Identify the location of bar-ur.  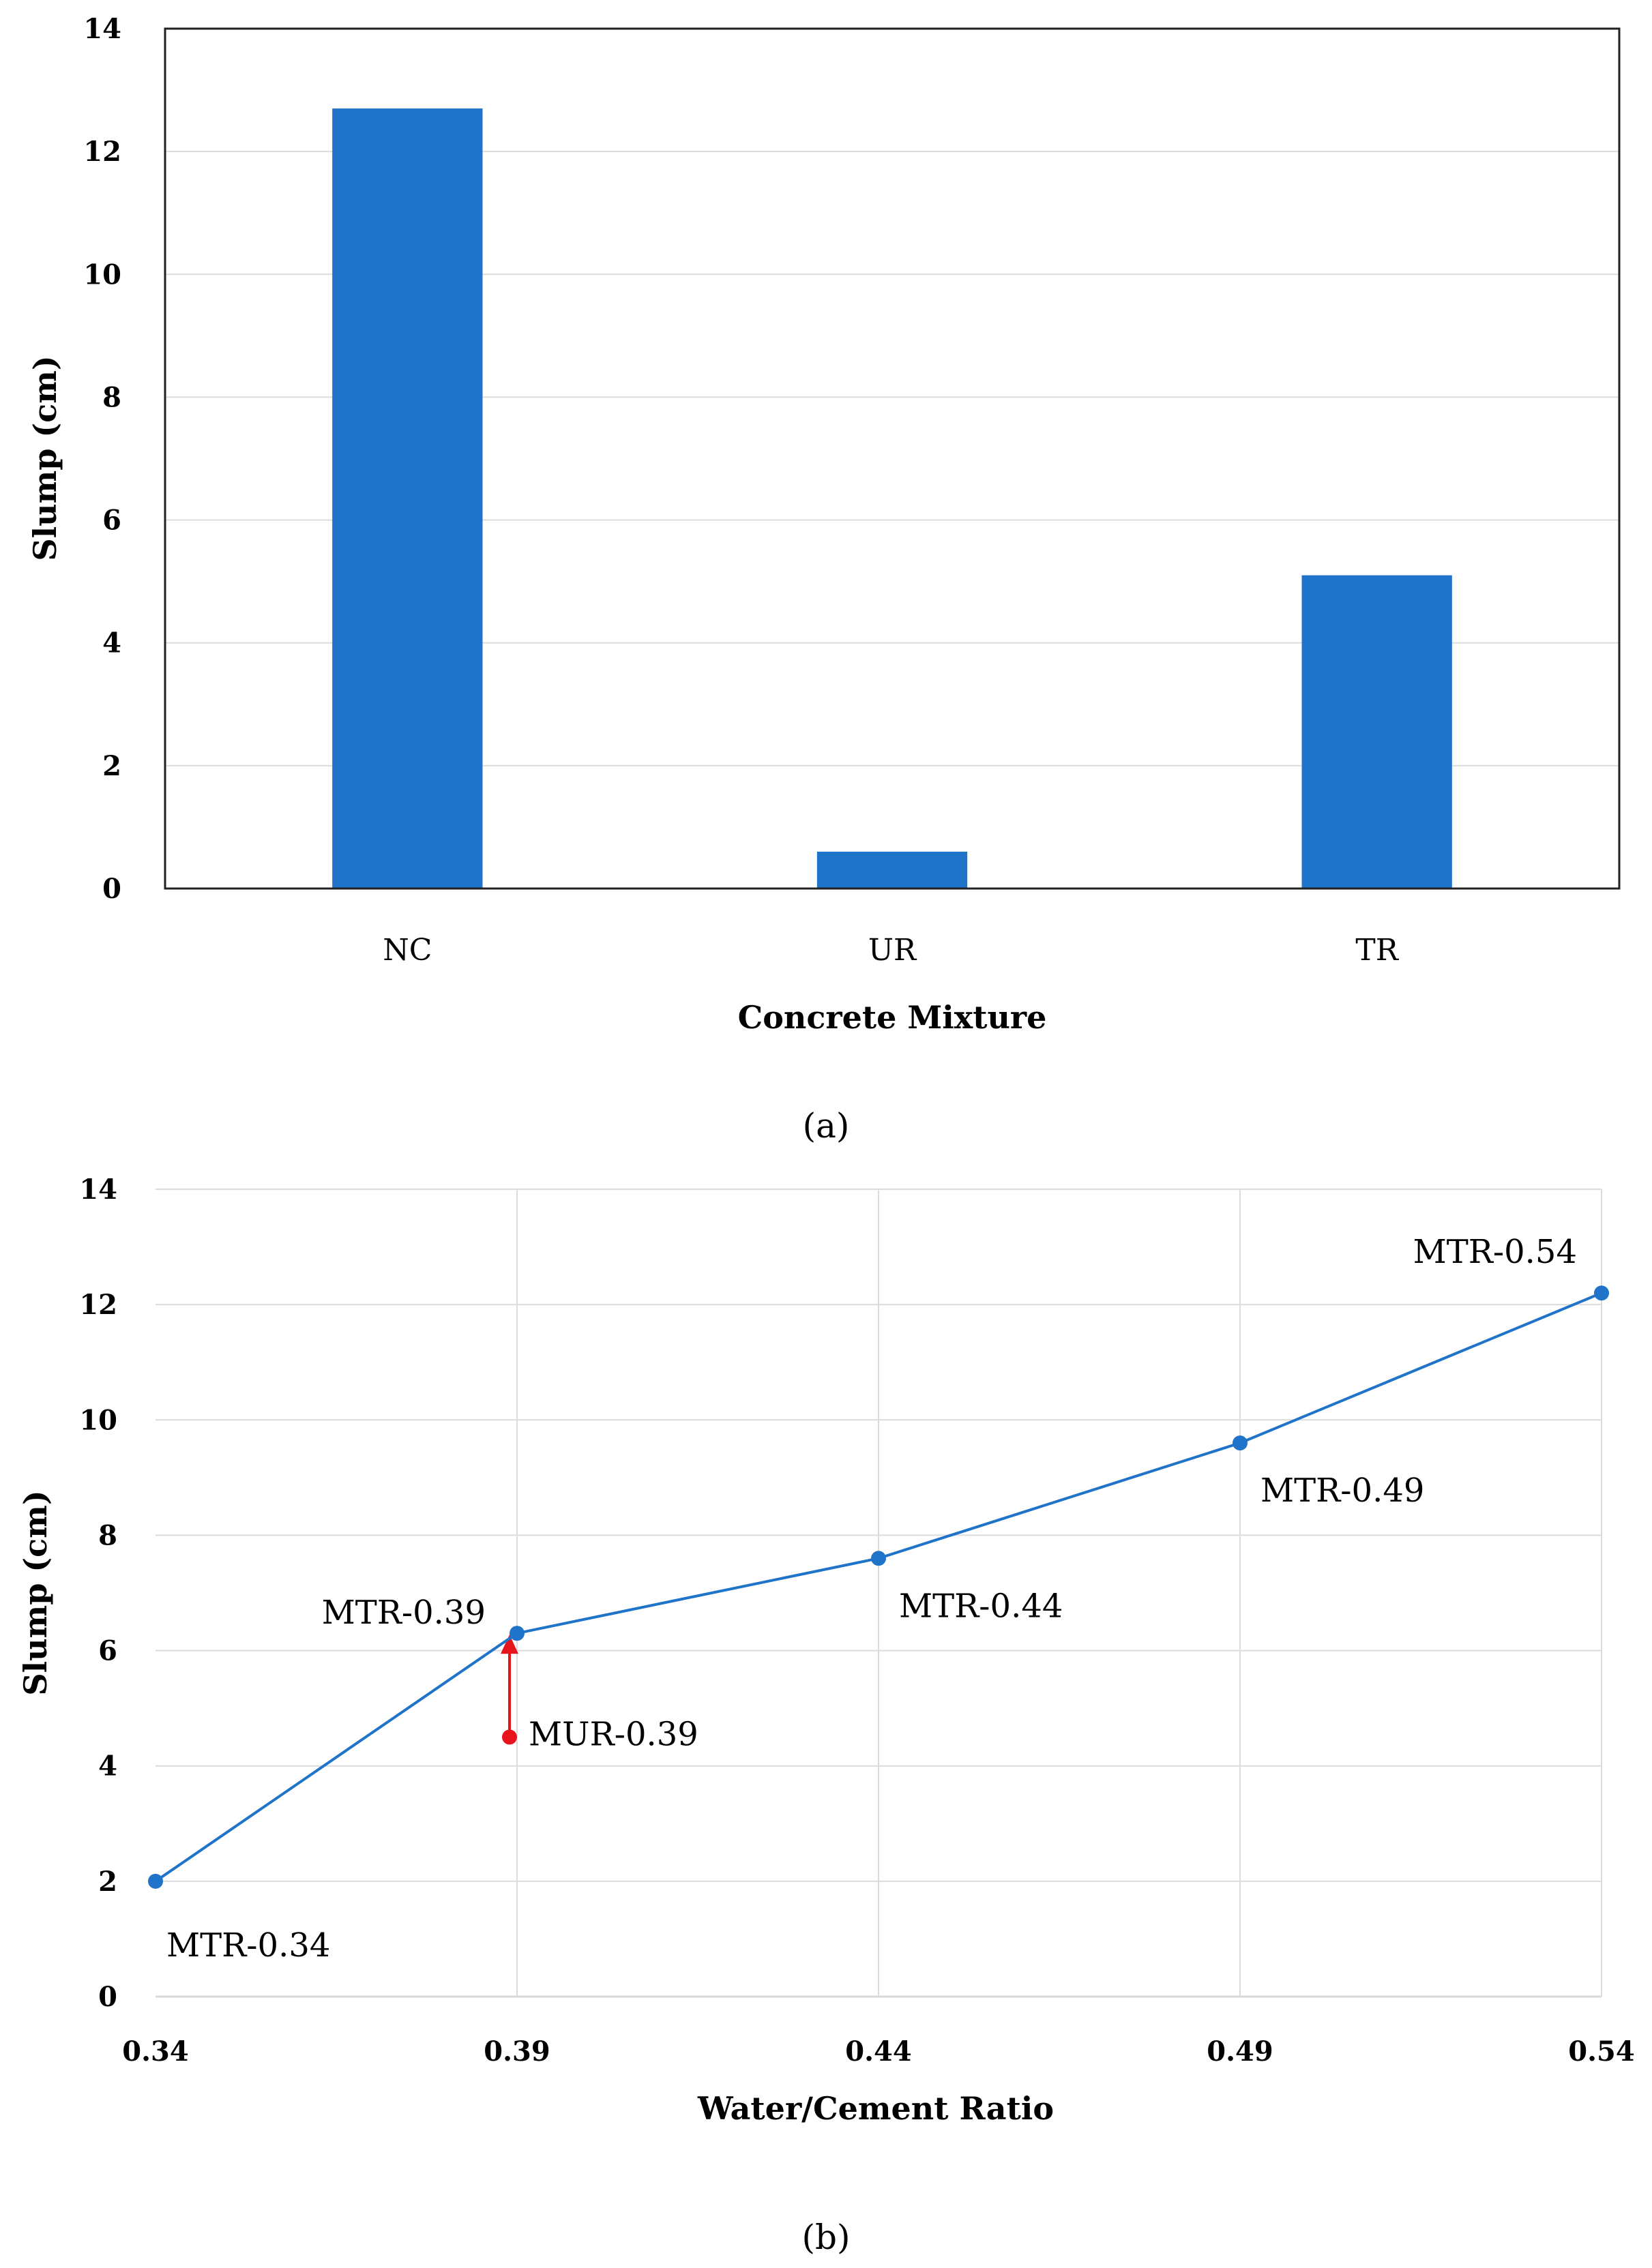
(892, 870).